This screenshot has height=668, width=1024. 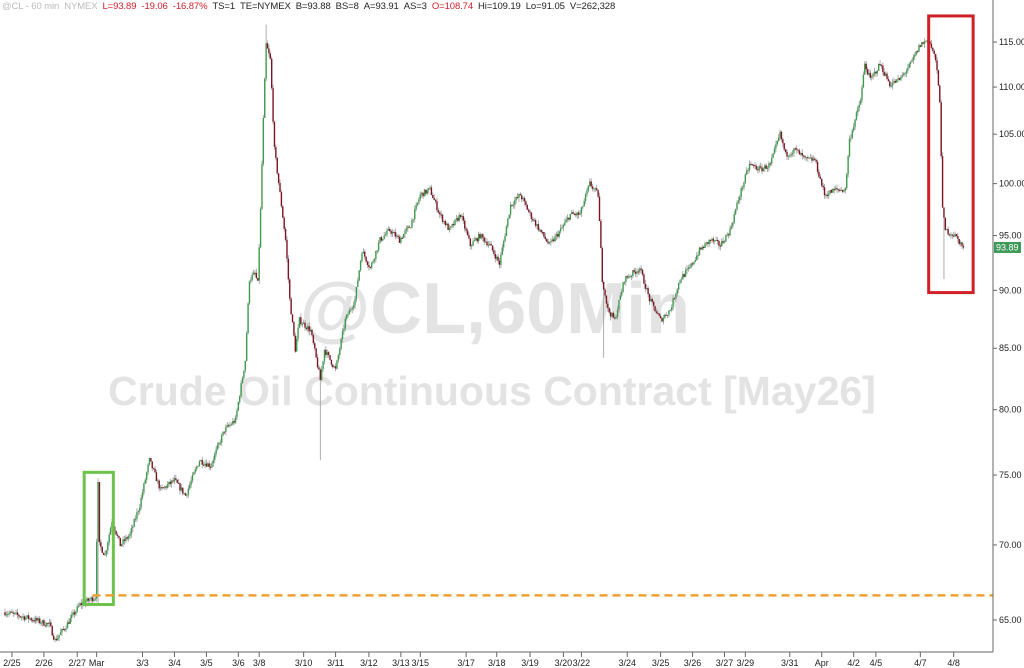 What do you see at coordinates (1011, 87) in the screenshot?
I see `y-tick-label: 110.00` at bounding box center [1011, 87].